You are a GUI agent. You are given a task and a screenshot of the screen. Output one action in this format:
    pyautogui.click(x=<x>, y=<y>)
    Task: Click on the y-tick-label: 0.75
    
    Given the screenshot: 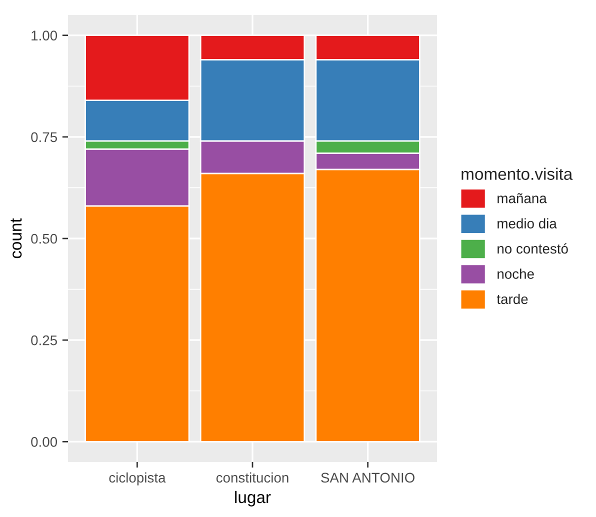 What is the action you would take?
    pyautogui.click(x=44, y=137)
    